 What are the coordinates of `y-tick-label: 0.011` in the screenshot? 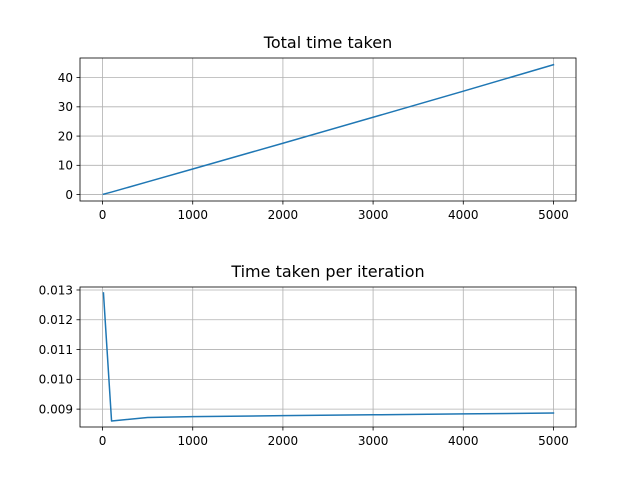 It's located at (56, 350).